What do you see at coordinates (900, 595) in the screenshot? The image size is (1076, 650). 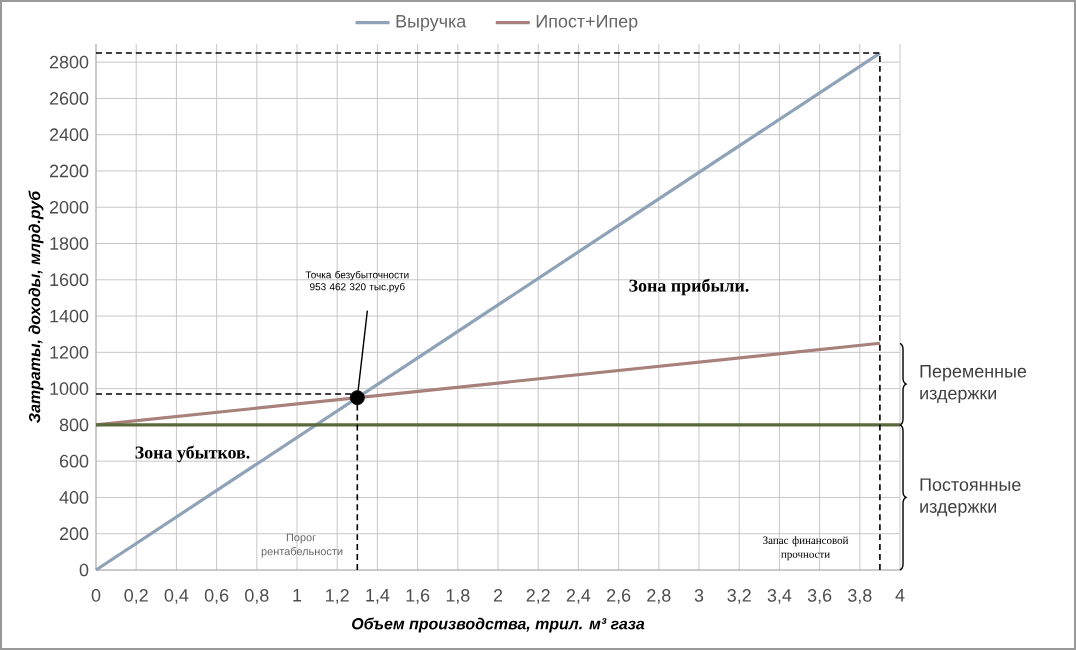 I see `x-tick-label: 4` at bounding box center [900, 595].